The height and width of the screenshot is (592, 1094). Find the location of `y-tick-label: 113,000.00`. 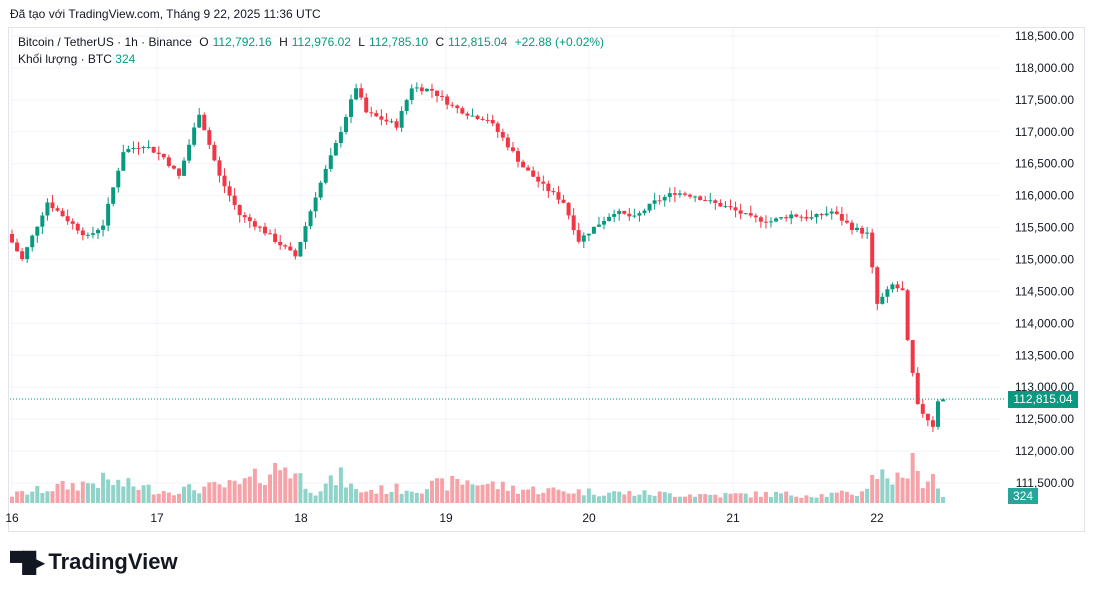

y-tick-label: 113,000.00 is located at coordinates (1044, 387).